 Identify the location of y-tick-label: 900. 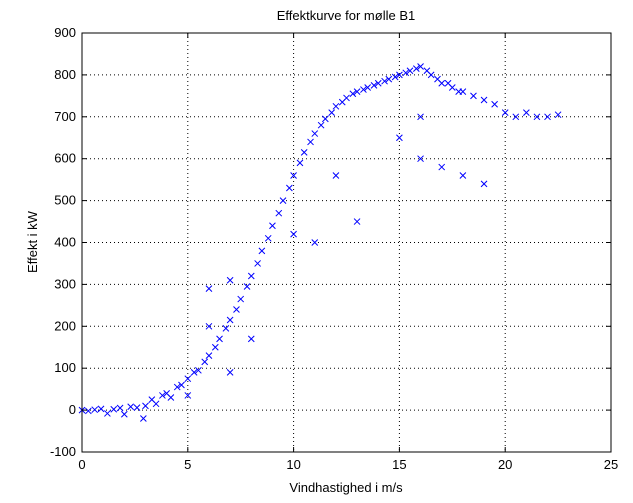
(65, 32).